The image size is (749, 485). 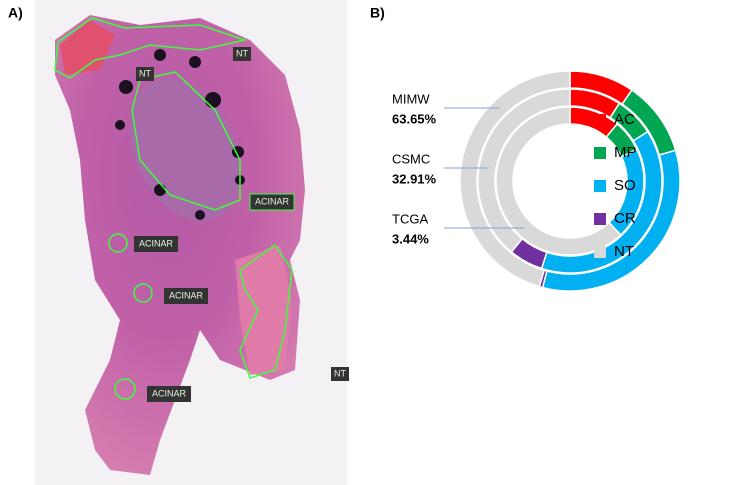 I want to click on series-share: 32.91%, so click(x=414, y=178).